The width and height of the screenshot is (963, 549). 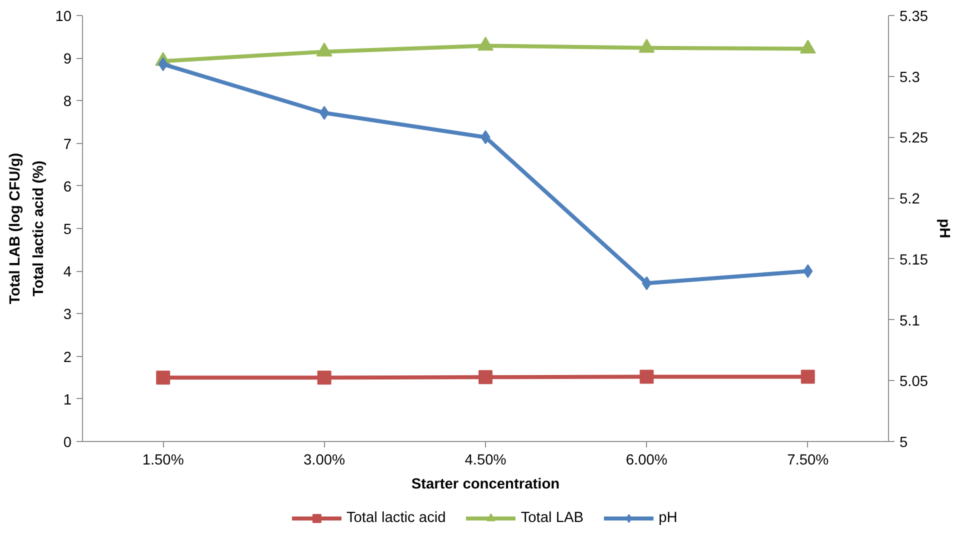 What do you see at coordinates (67, 187) in the screenshot?
I see `y-tick-label: 6` at bounding box center [67, 187].